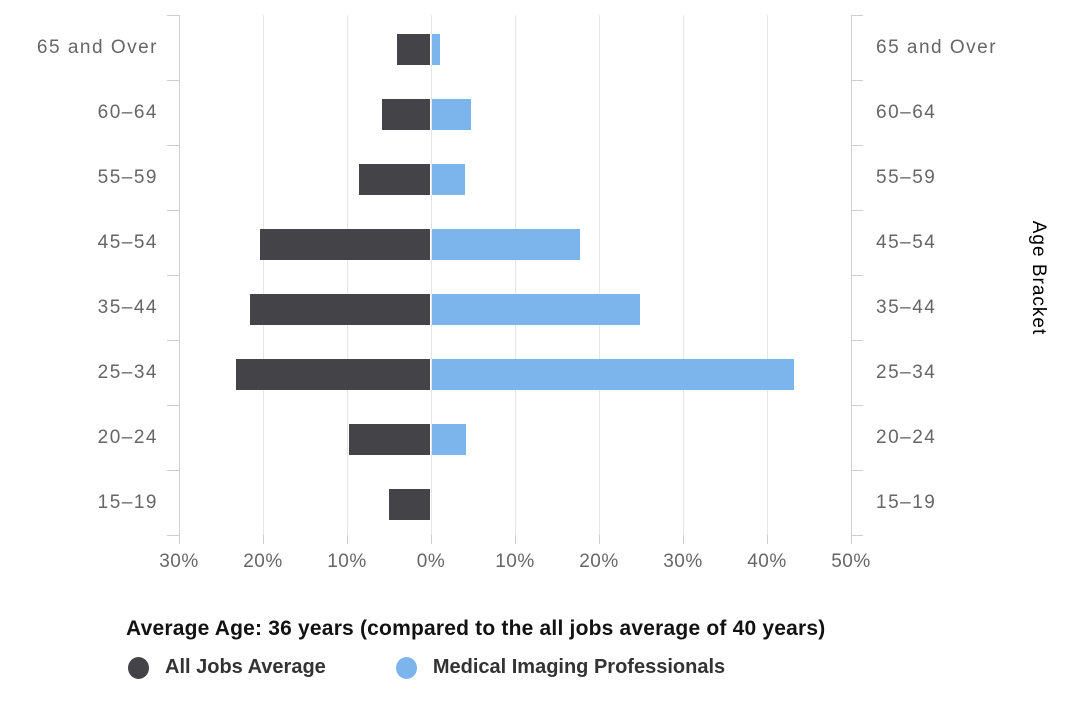 This screenshot has width=1080, height=720. Describe the element at coordinates (127, 112) in the screenshot. I see `category-label-left: 60–64` at that location.